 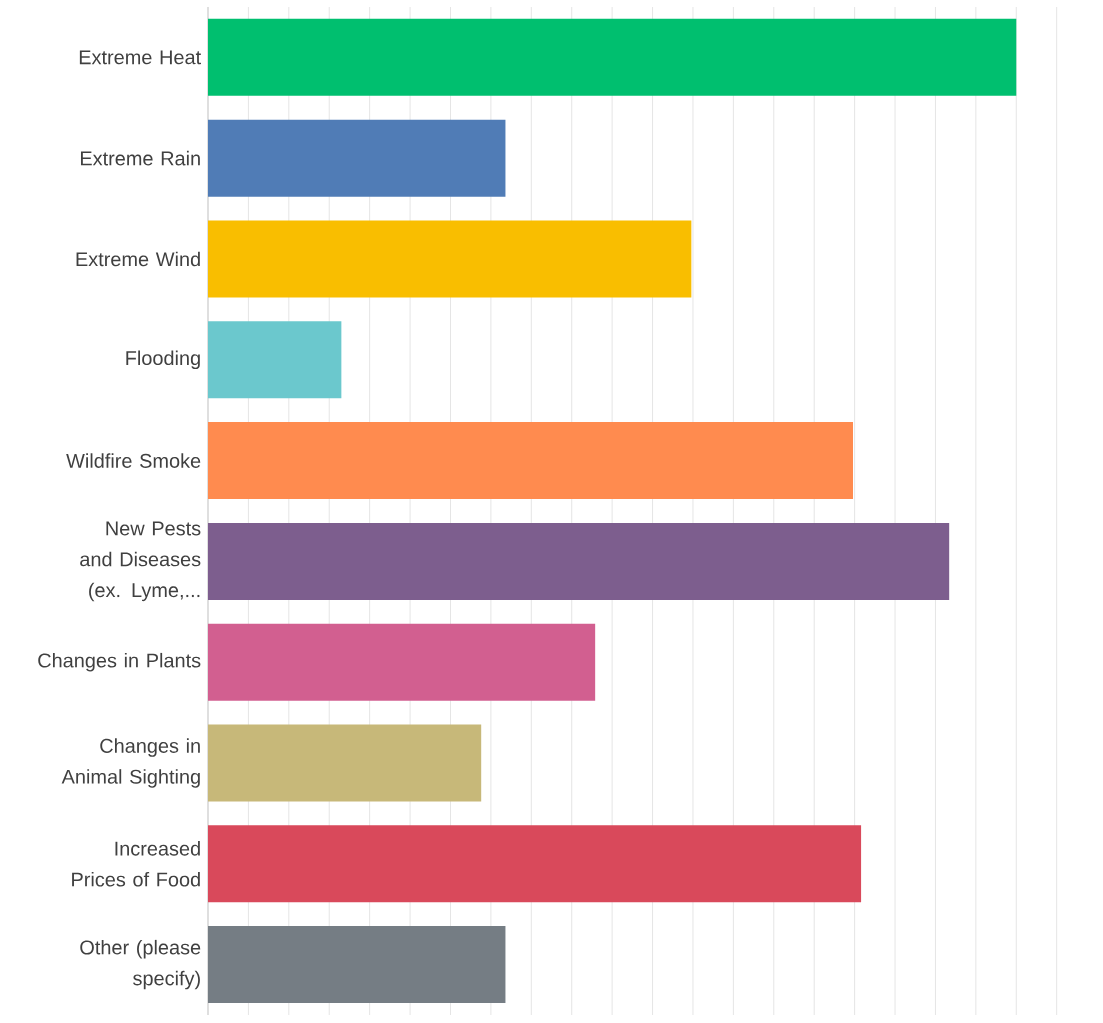 What do you see at coordinates (140, 57) in the screenshot?
I see `y-tick-label: Extreme Heat` at bounding box center [140, 57].